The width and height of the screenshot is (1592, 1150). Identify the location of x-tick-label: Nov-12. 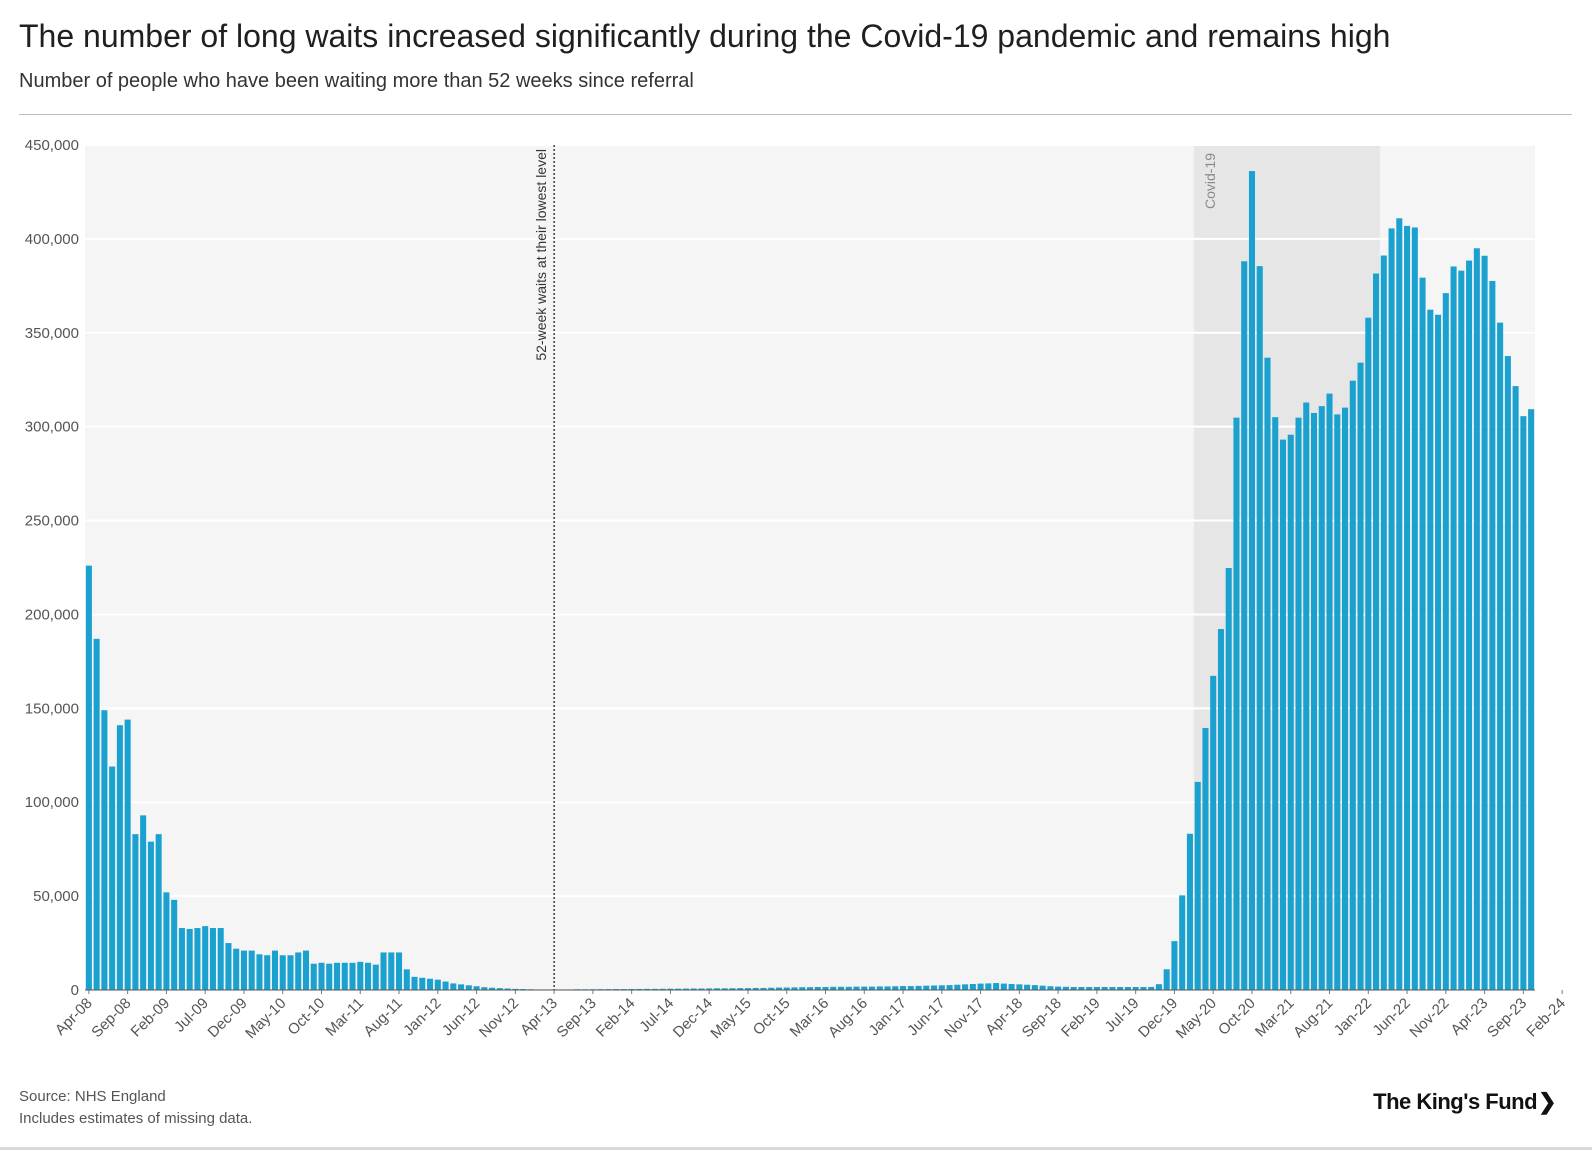
(499, 1018).